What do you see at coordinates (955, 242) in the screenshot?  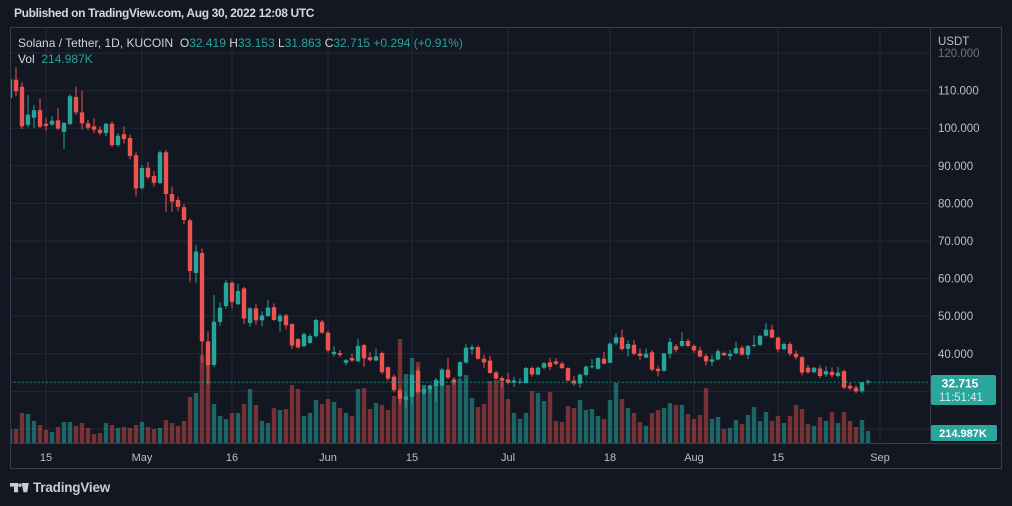 I see `svg-text: 70.000` at bounding box center [955, 242].